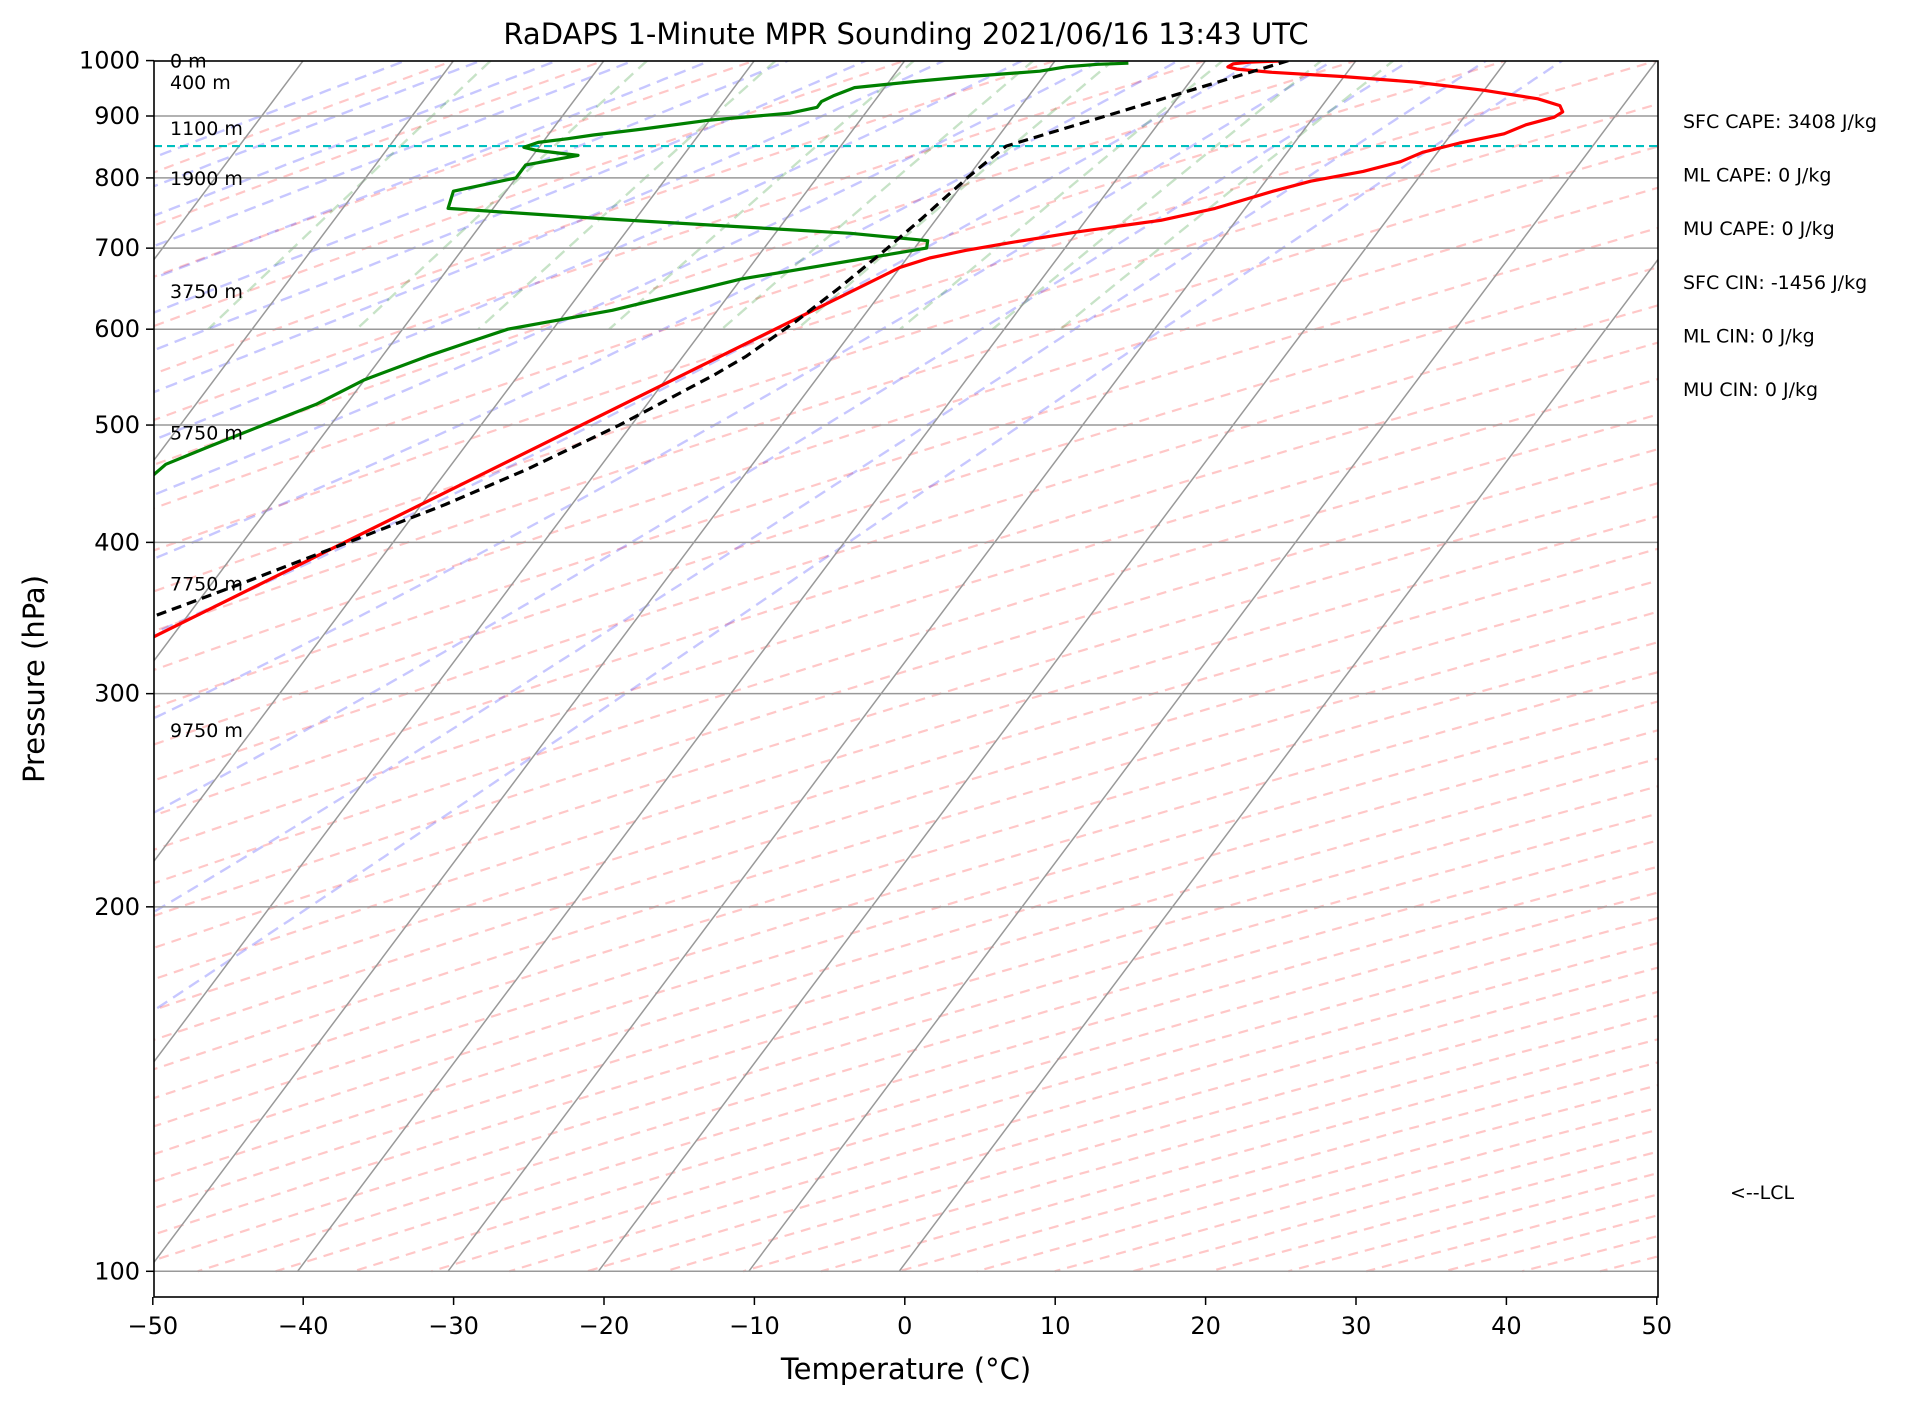 The width and height of the screenshot is (1925, 1406). What do you see at coordinates (117, 907) in the screenshot?
I see `y-tick-label: 200` at bounding box center [117, 907].